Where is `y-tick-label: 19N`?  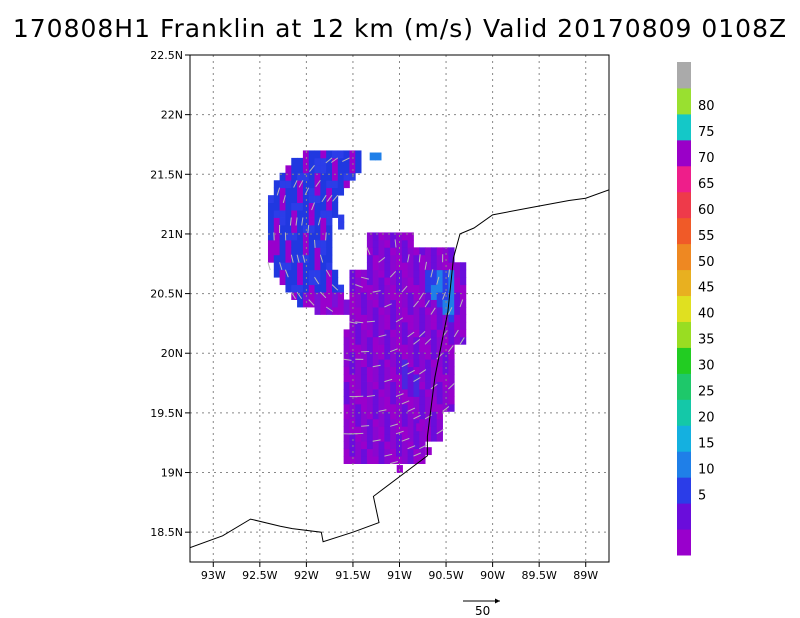
y-tick-label: 19N is located at coordinates (172, 473).